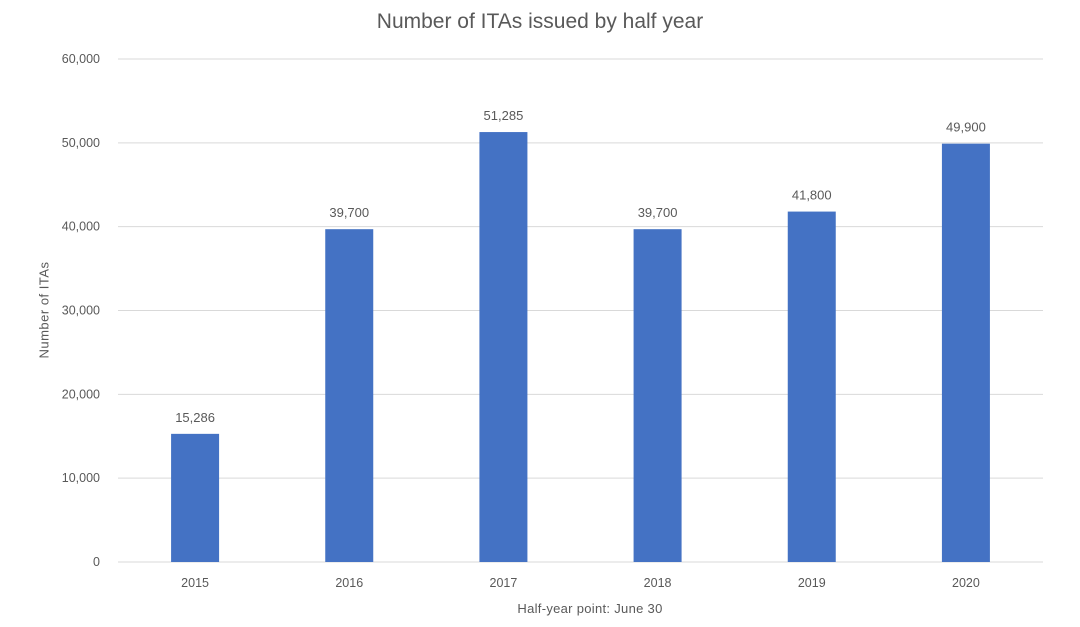 This screenshot has width=1080, height=627. Describe the element at coordinates (657, 395) in the screenshot. I see `bar-2018` at that location.